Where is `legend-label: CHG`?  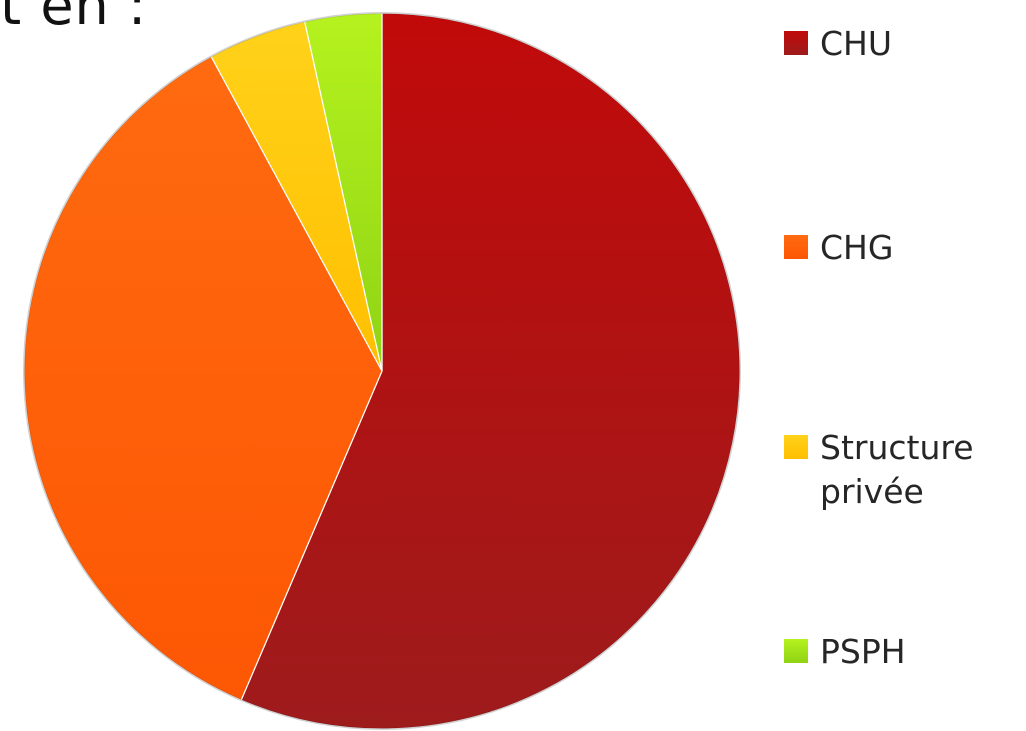 legend-label: CHG is located at coordinates (857, 247).